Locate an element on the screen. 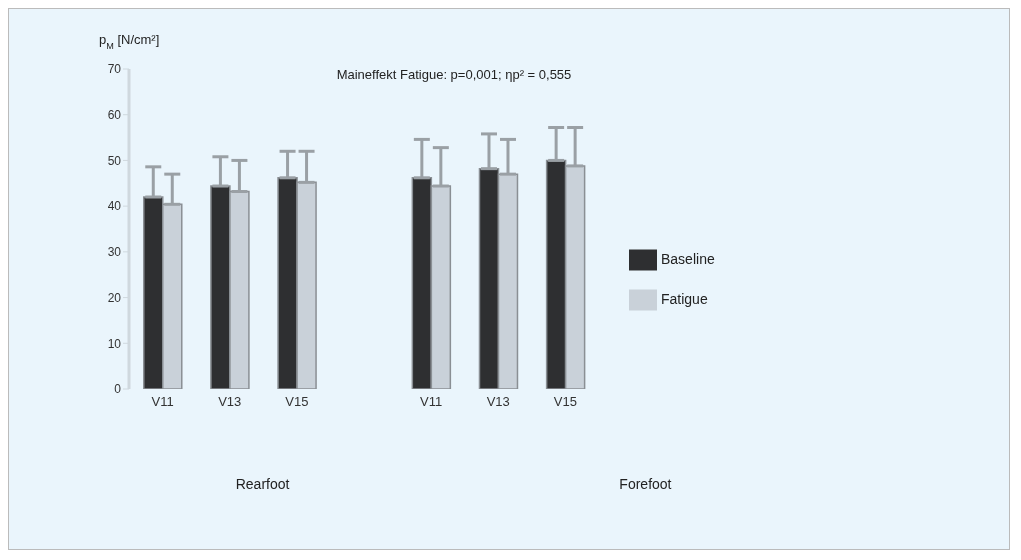 The image size is (1021, 560). text: Rearfoot is located at coordinates (262, 484).